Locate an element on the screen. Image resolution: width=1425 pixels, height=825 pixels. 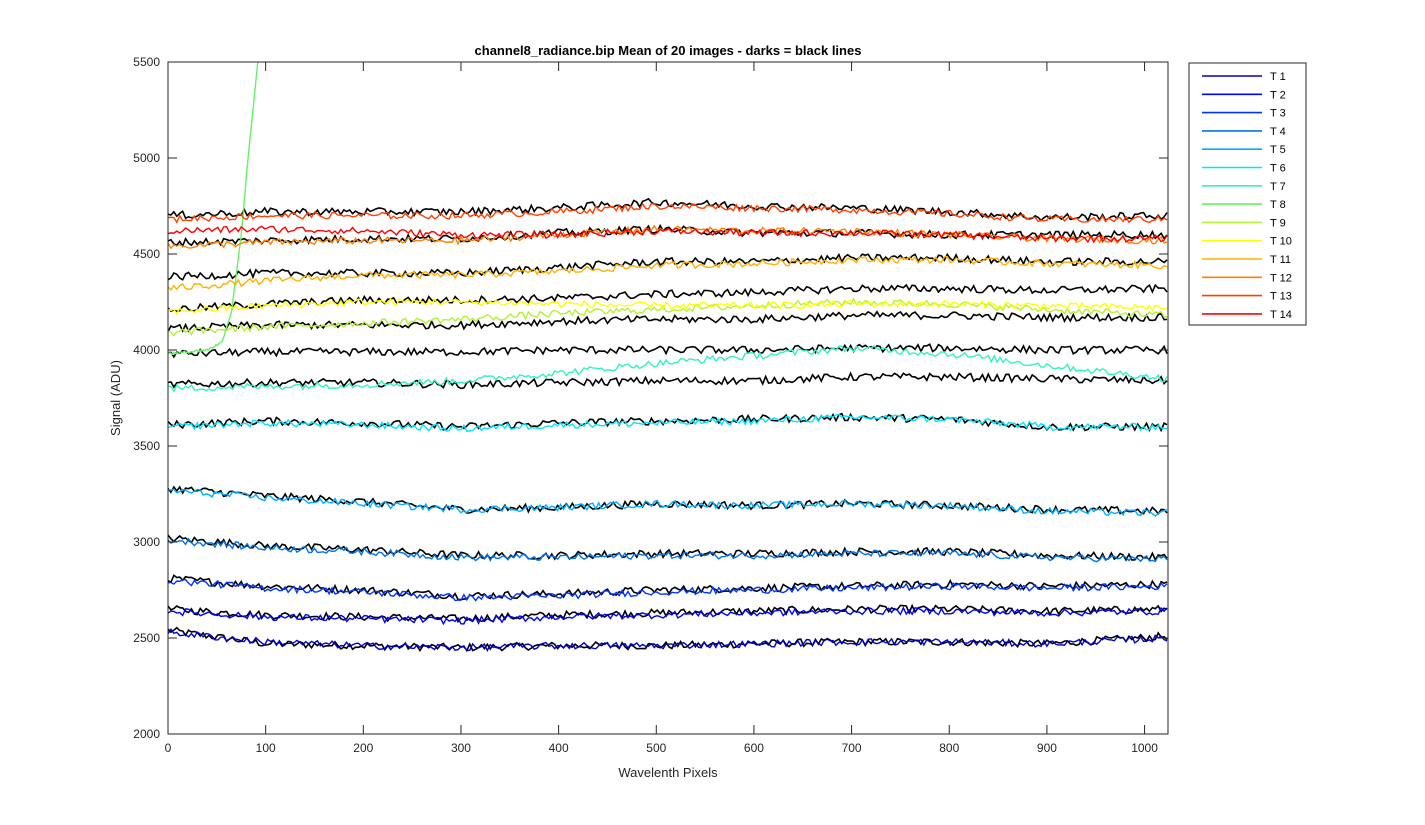
legend-label-t13: T 13 is located at coordinates (1281, 297).